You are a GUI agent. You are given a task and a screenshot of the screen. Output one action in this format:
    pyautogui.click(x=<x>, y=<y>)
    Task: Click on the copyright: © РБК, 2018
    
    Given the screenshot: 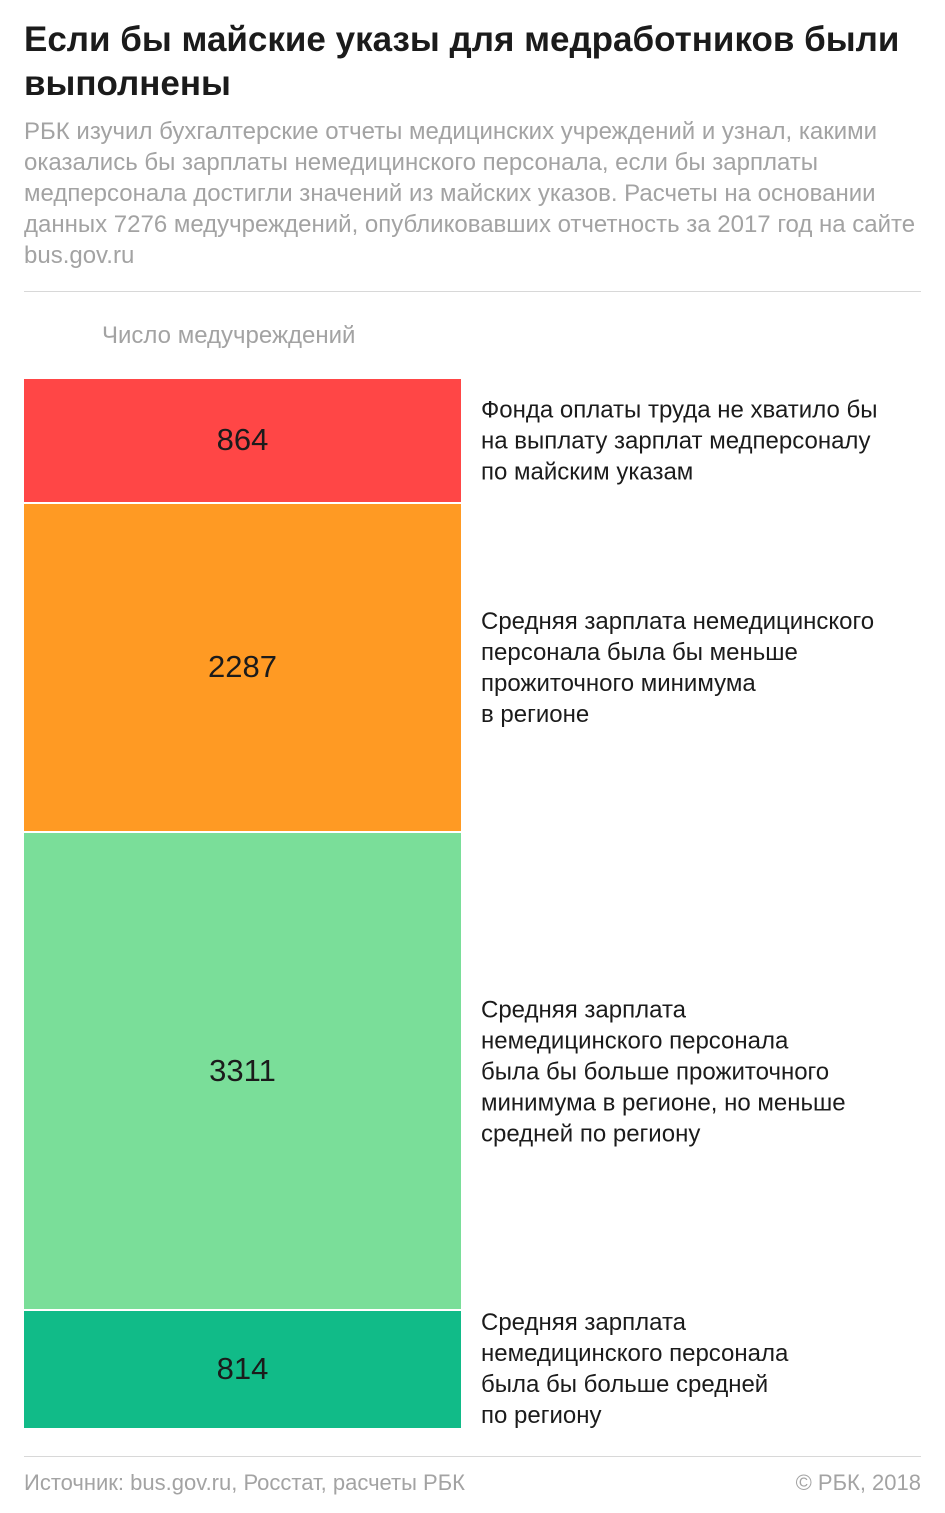 What is the action you would take?
    pyautogui.click(x=858, y=1482)
    